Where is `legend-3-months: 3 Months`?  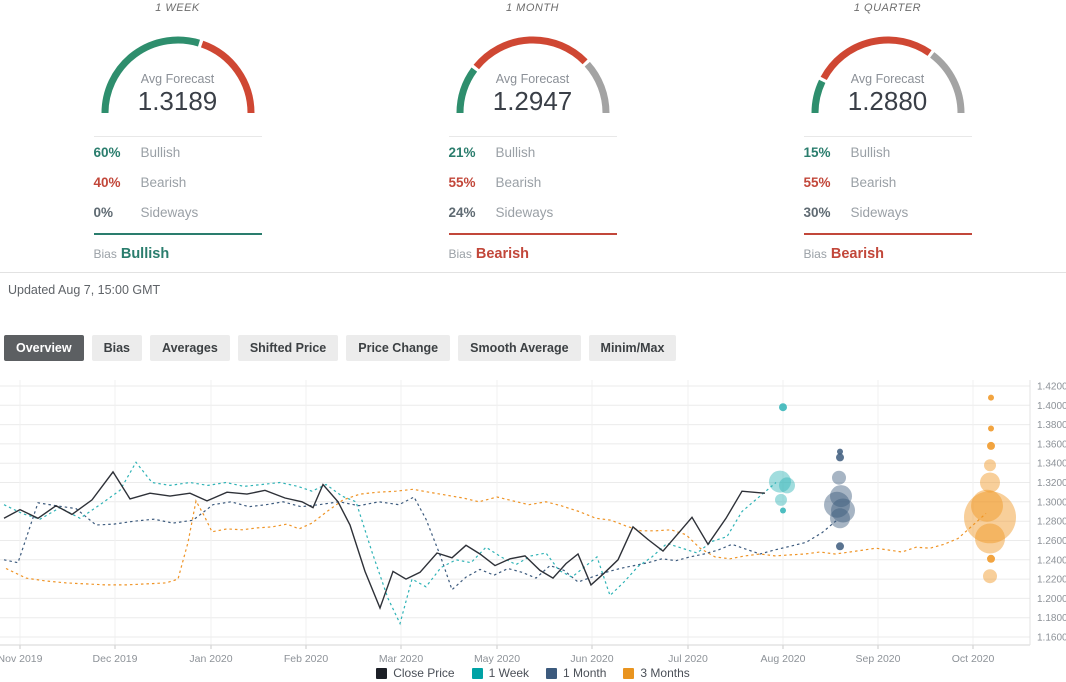
legend-3-months: 3 Months is located at coordinates (656, 673).